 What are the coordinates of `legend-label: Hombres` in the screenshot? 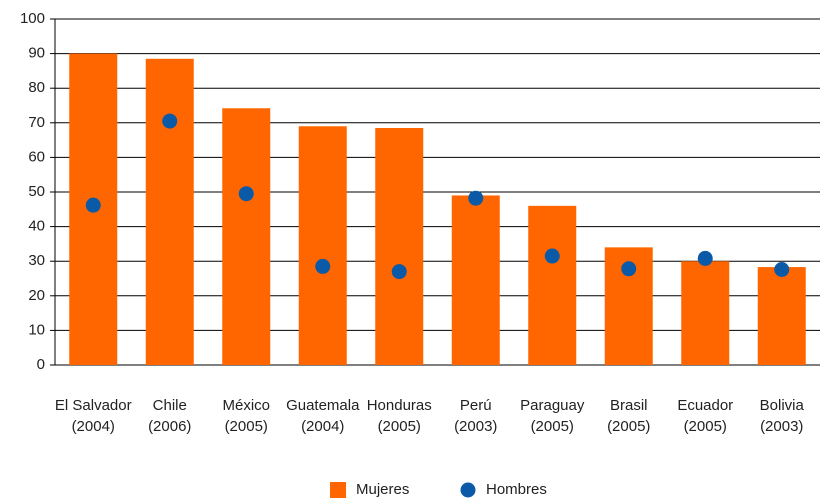 It's located at (516, 489).